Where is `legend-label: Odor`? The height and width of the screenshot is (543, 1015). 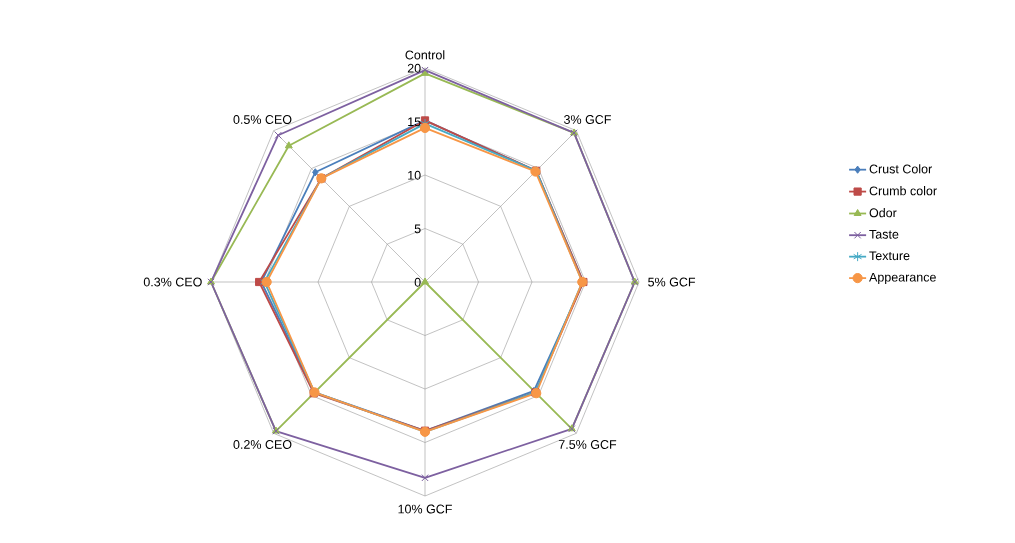 legend-label: Odor is located at coordinates (883, 213).